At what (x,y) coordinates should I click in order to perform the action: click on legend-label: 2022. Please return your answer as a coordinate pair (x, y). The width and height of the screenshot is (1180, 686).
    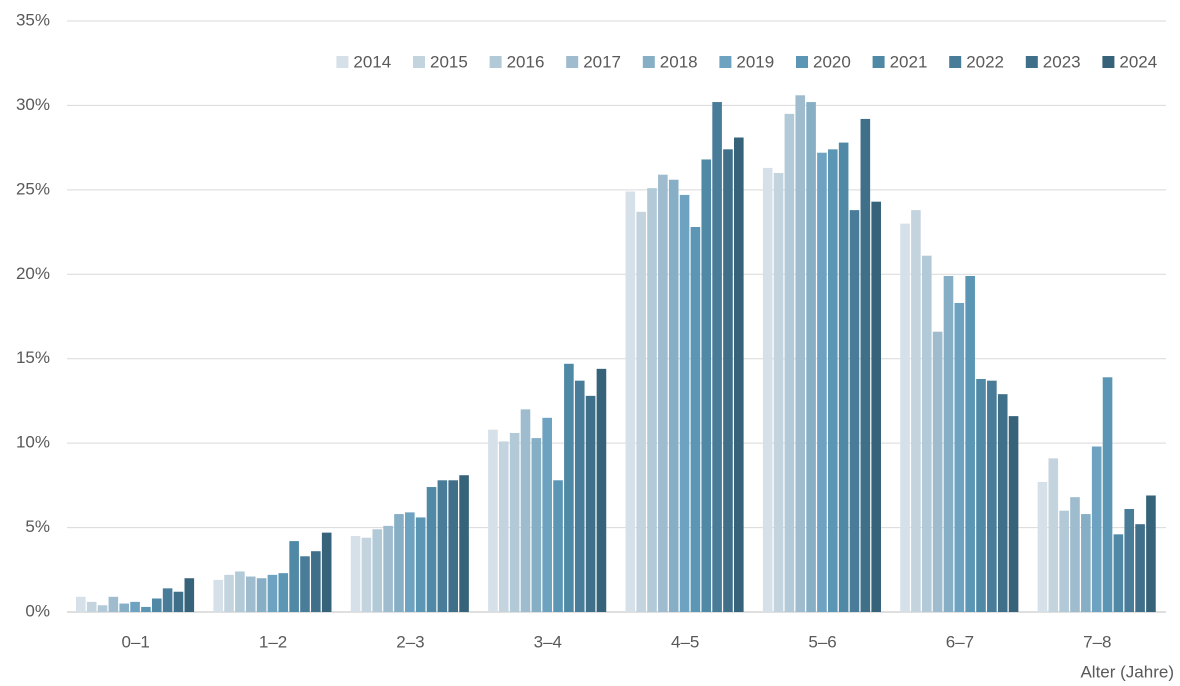
    Looking at the image, I should click on (985, 61).